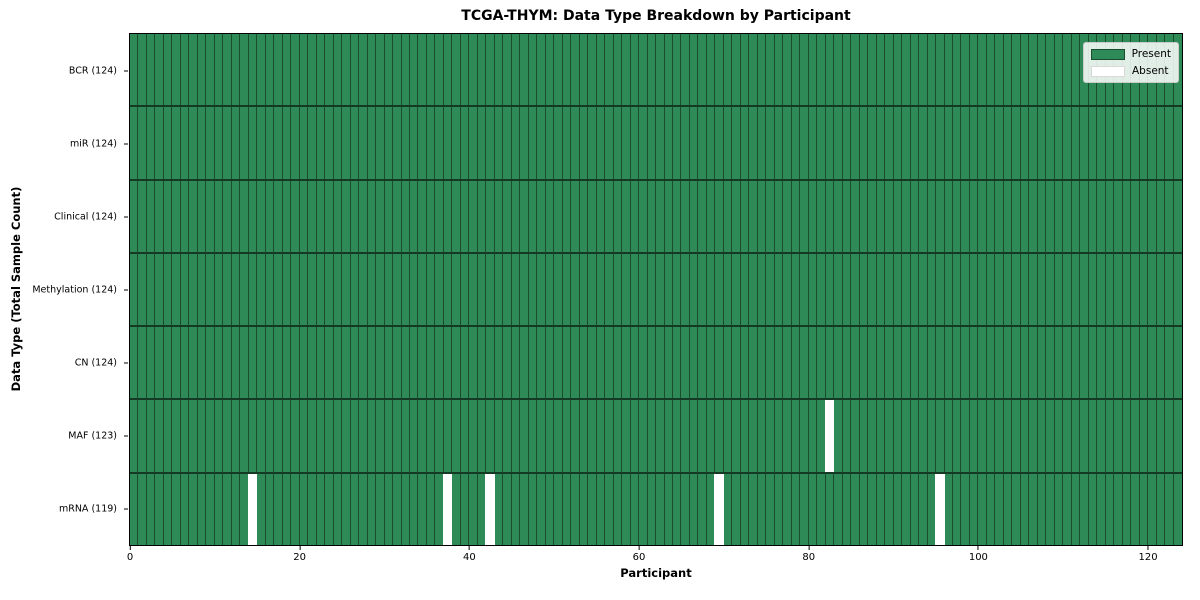  I want to click on heatmap-cell-absent, so click(448, 509).